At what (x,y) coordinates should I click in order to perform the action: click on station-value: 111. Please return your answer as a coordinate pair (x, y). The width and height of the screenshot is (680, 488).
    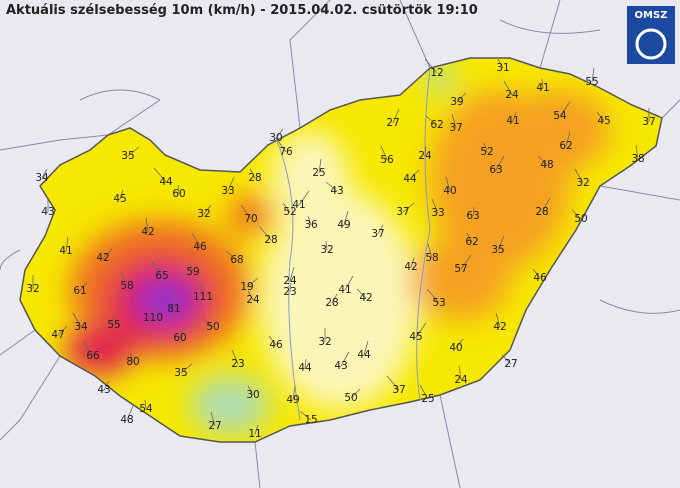
    Looking at the image, I should click on (203, 297).